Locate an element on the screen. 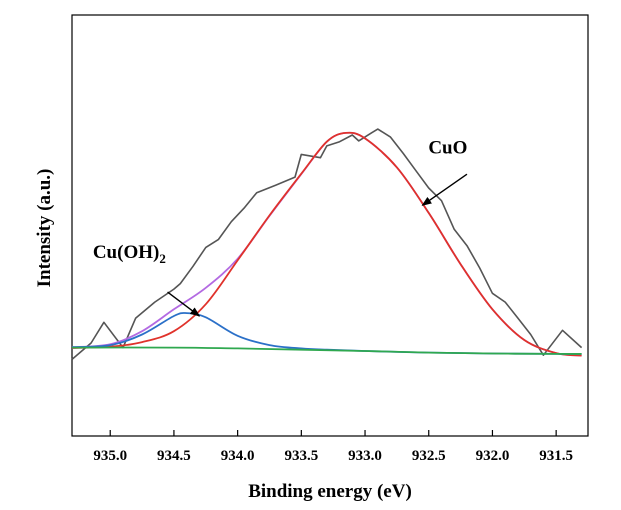 The width and height of the screenshot is (621, 510). x-tick-label: 932.5 is located at coordinates (429, 456).